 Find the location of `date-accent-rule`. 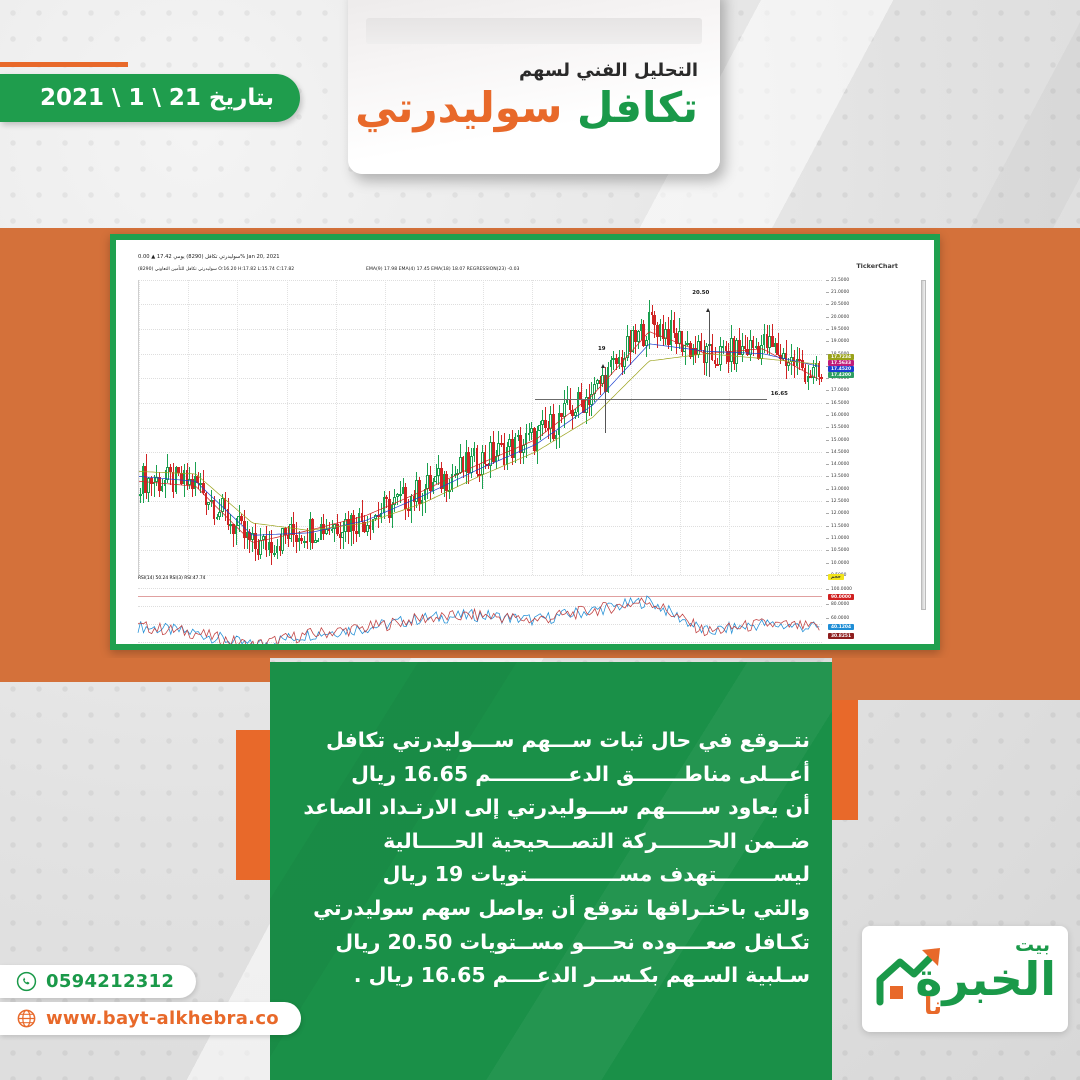

date-accent-rule is located at coordinates (64, 64).